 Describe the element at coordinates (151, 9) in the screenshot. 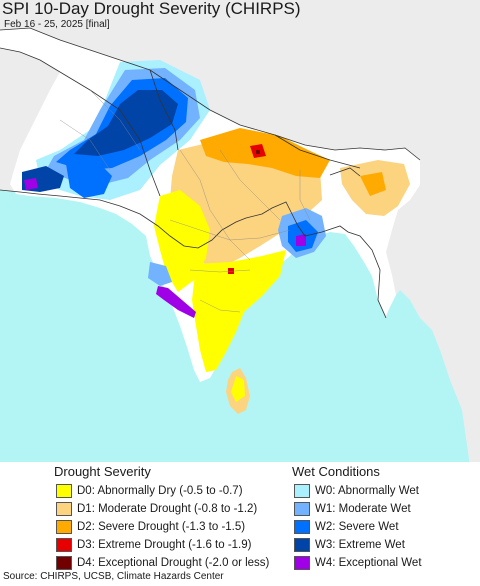

I see `map-title: SPI 10-Day Drought Severity (CHIRPS)` at that location.